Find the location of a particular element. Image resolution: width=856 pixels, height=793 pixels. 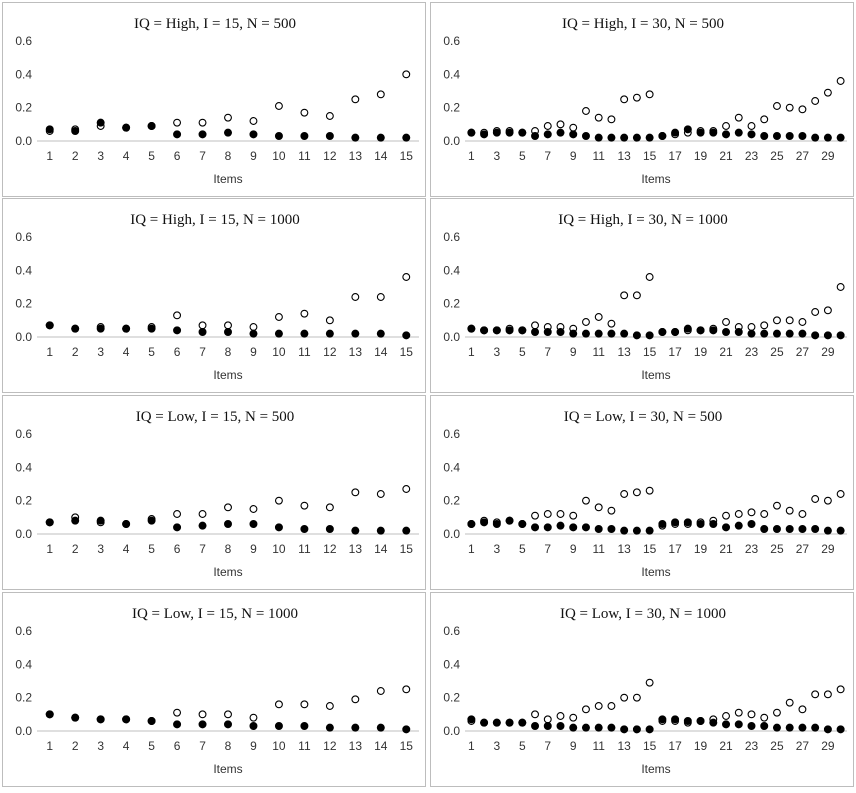

x-tick-label: 23 is located at coordinates (752, 156).